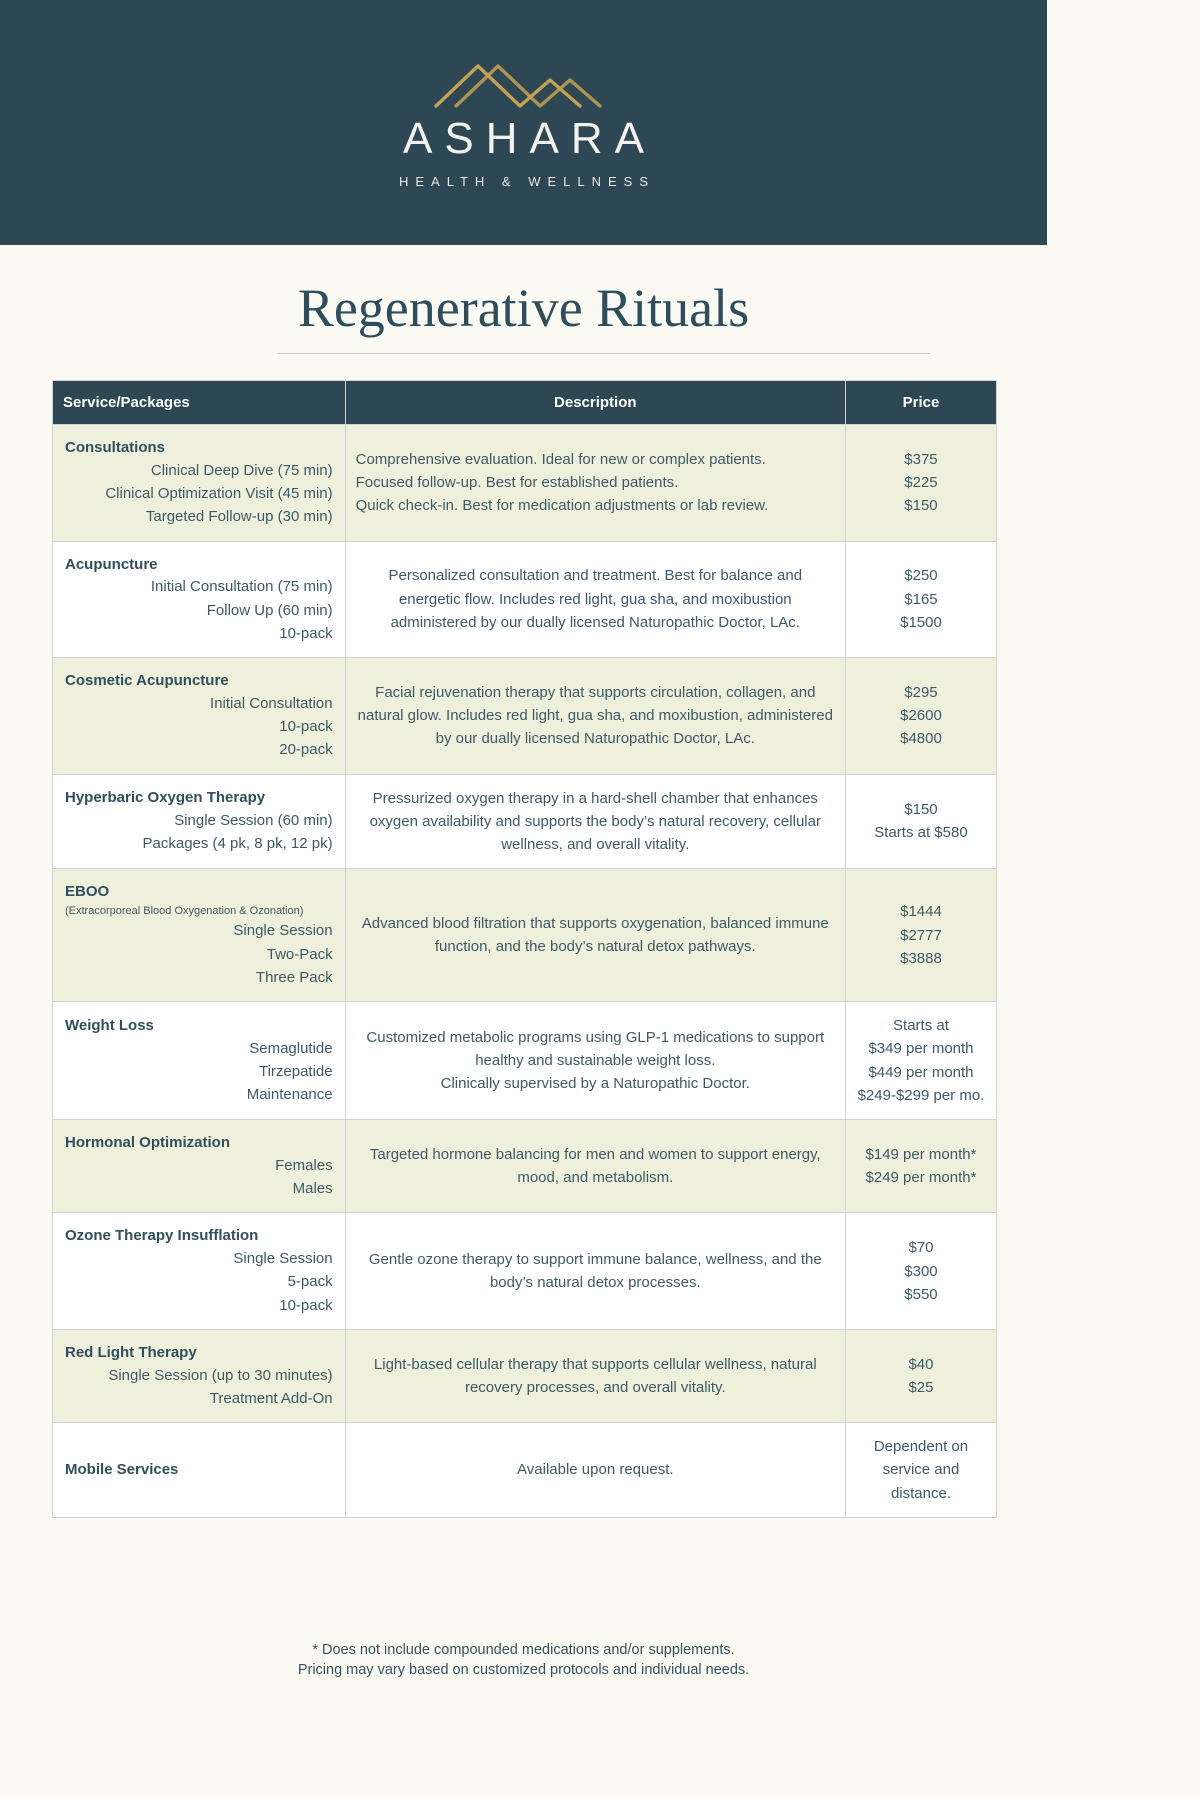 The height and width of the screenshot is (1799, 1200). Describe the element at coordinates (921, 1166) in the screenshot. I see `price-cell: $149 per month* $249 per month*` at that location.